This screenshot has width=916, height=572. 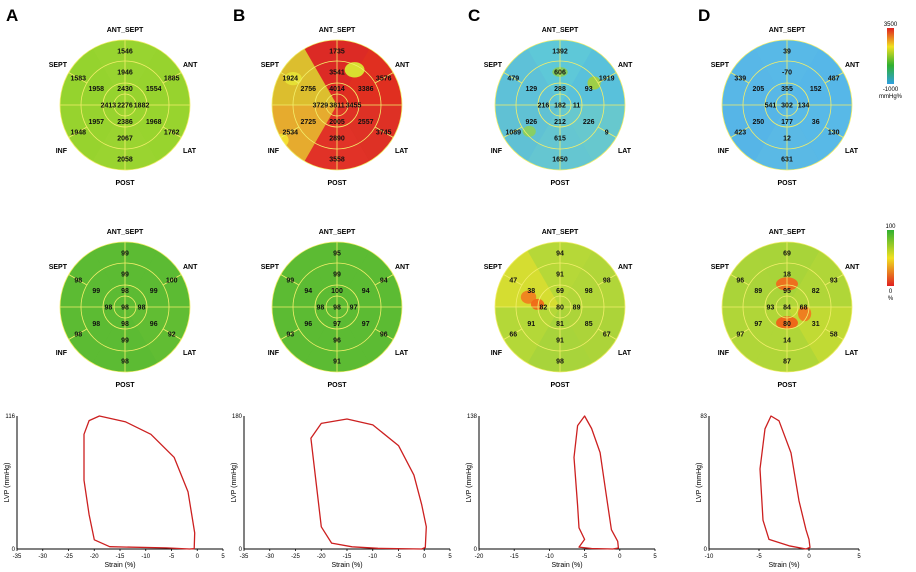 What do you see at coordinates (607, 334) in the screenshot?
I see `segment-value: 67` at bounding box center [607, 334].